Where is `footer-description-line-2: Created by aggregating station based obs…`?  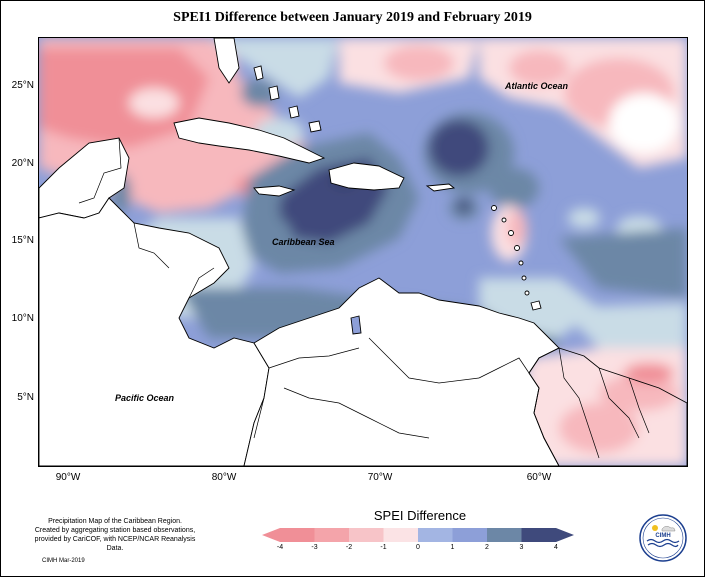 footer-description-line-2: Created by aggregating station based obs… is located at coordinates (115, 530).